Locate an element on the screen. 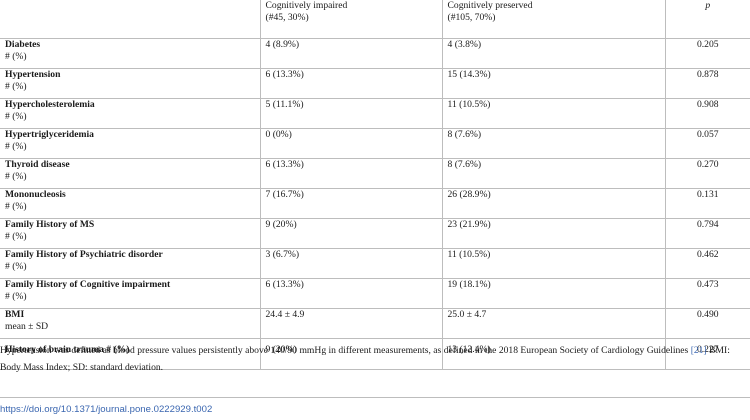  p-value-cell: 0.205 is located at coordinates (707, 53).